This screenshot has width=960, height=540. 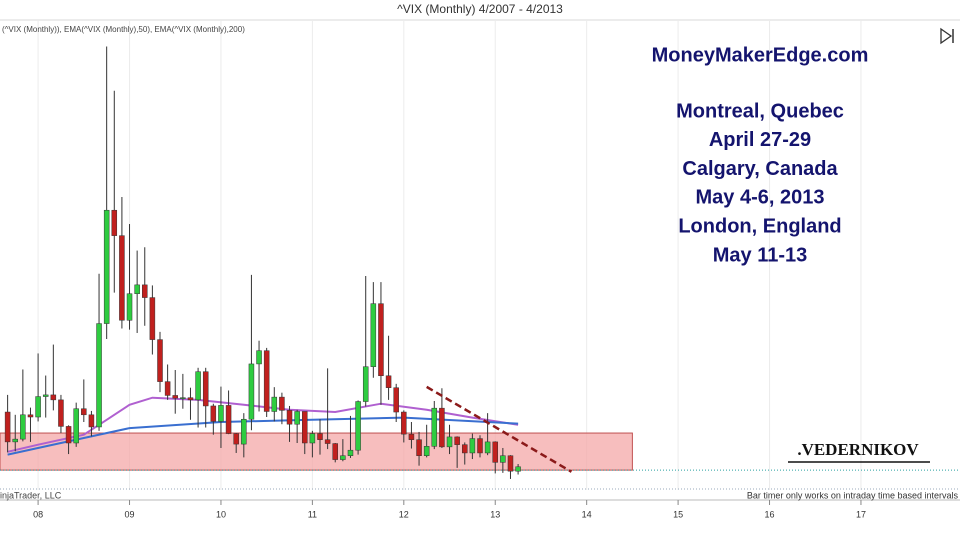 I want to click on zone, so click(x=316, y=451).